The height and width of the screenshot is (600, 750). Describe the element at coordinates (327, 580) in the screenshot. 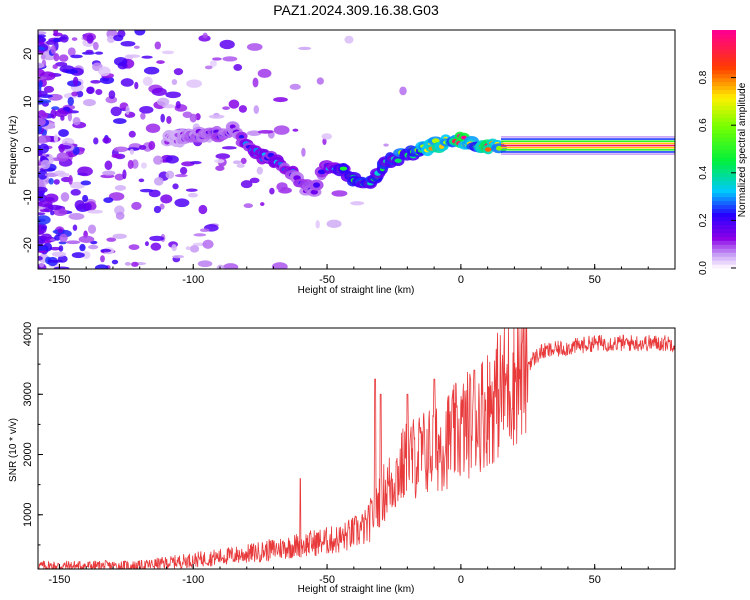

I see `x-tick-label: -50` at that location.